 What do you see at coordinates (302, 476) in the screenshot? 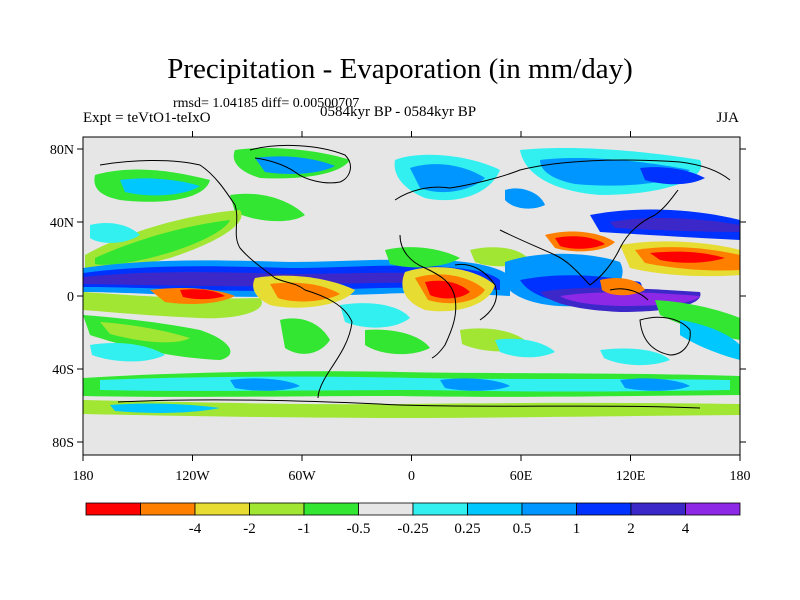
I see `lon-label-60w: 60W` at bounding box center [302, 476].